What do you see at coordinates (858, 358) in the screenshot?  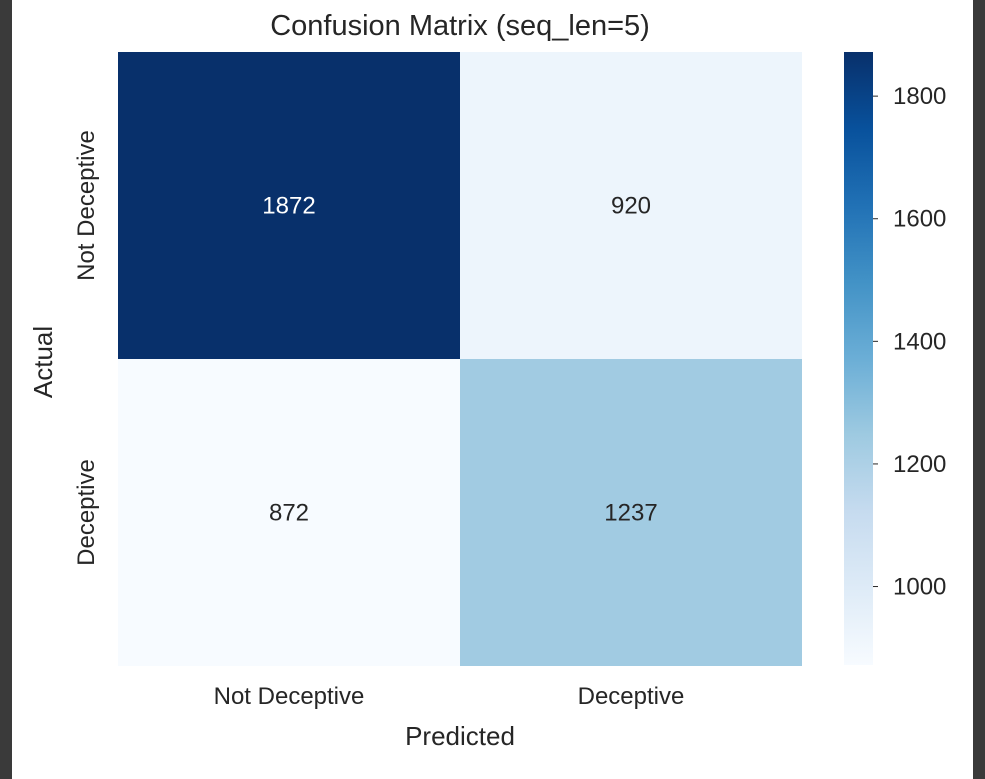 I see `colorbar` at bounding box center [858, 358].